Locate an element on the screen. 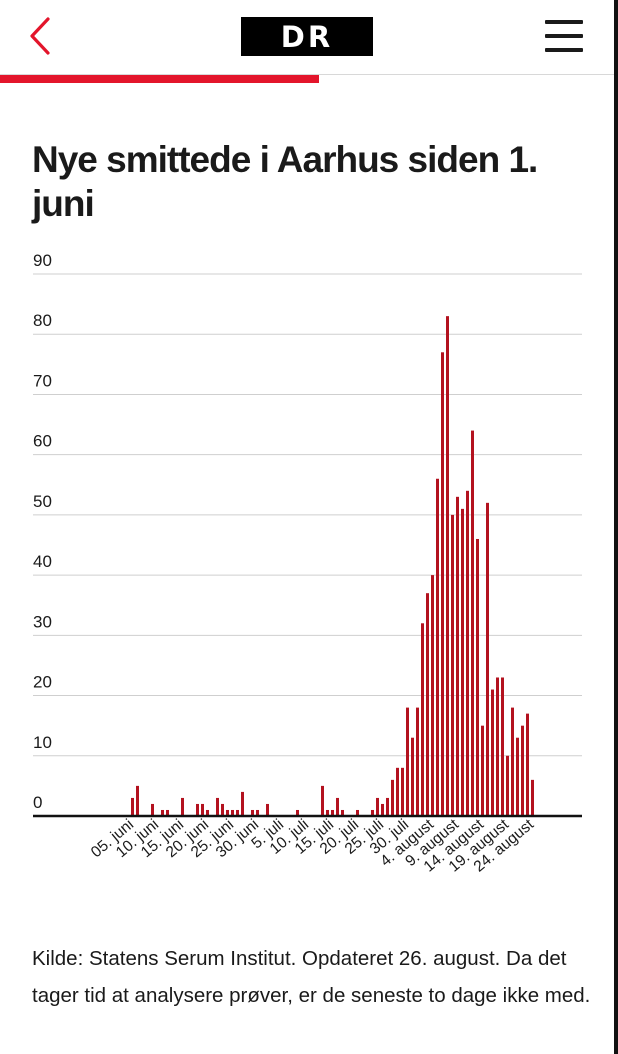 The image size is (618, 1054). chevron-left-icon is located at coordinates (40, 36).